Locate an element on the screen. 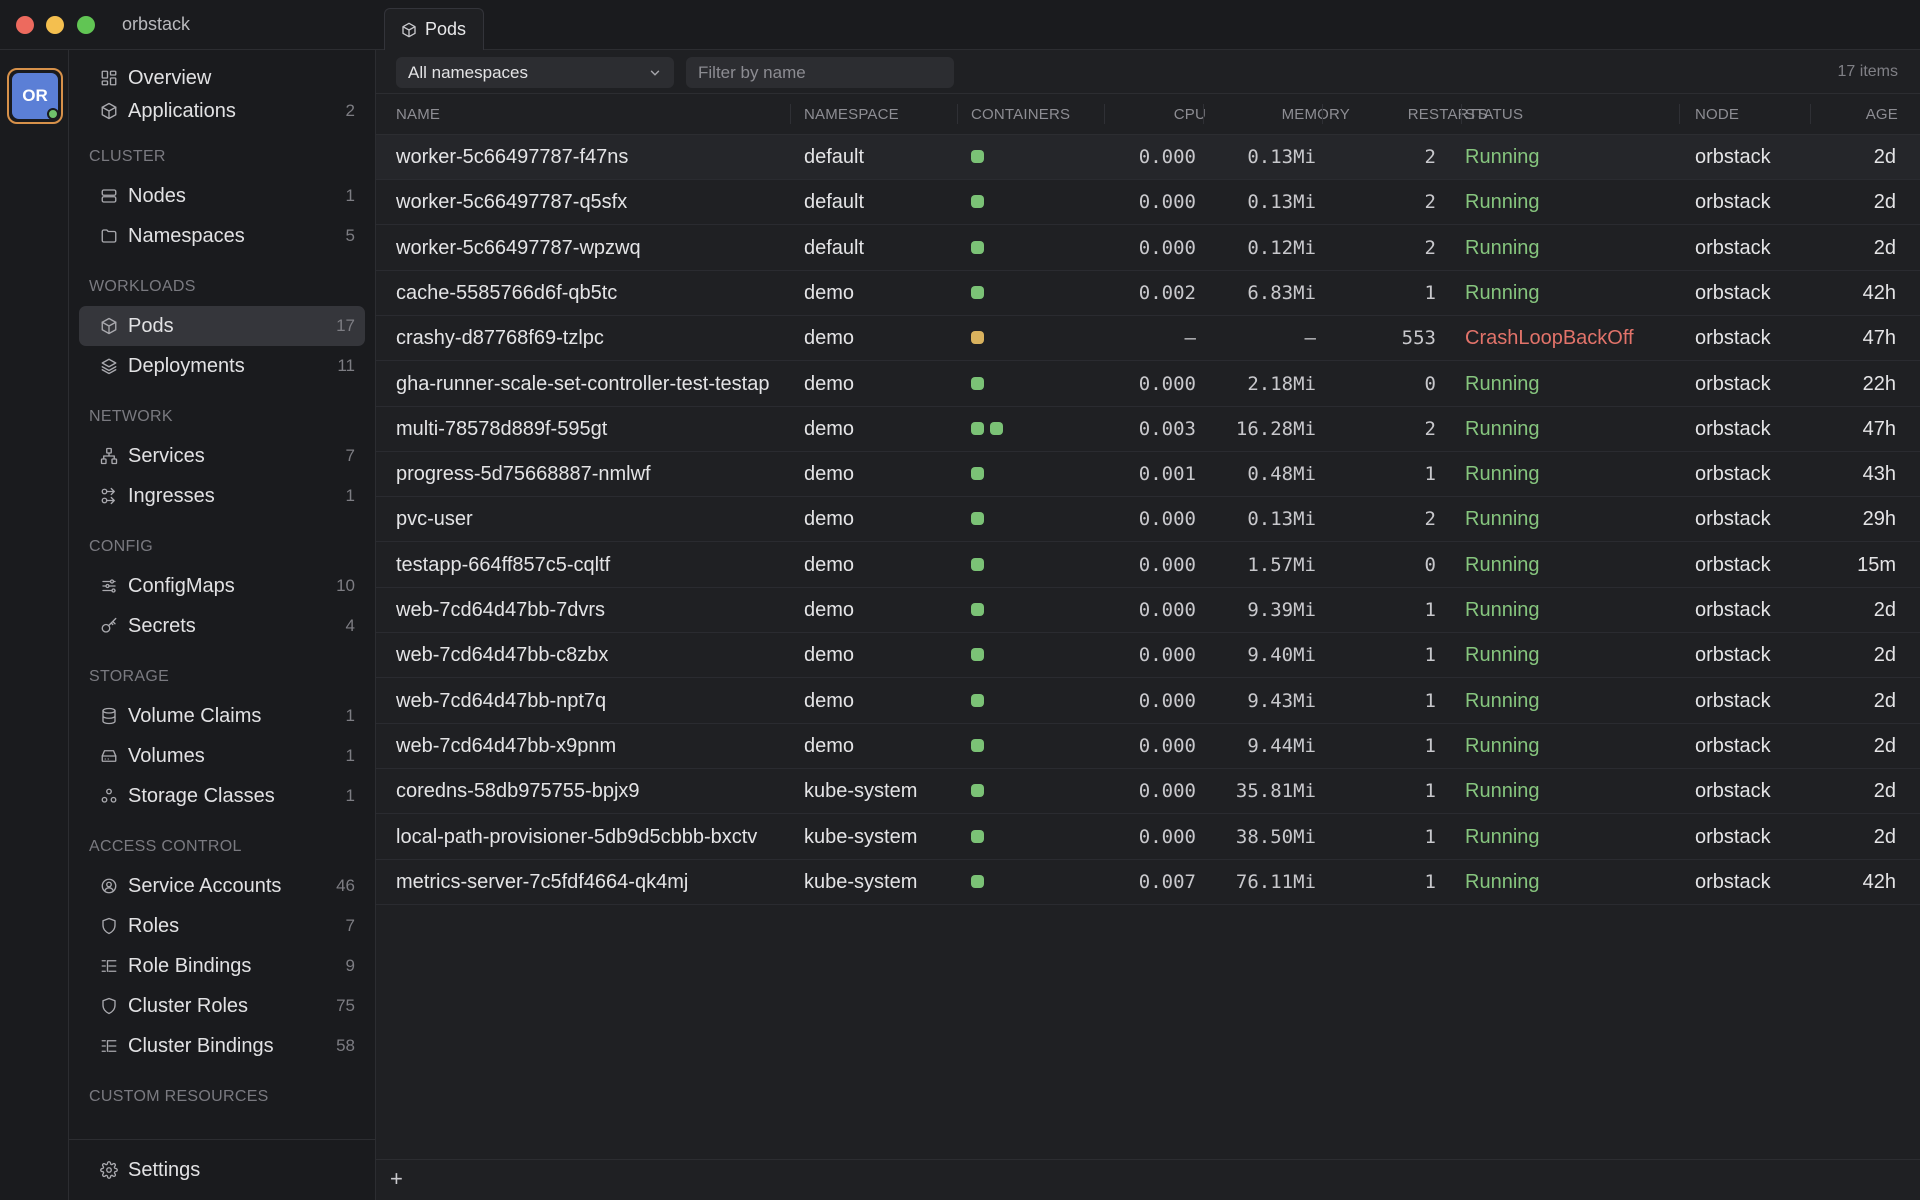 This screenshot has width=1920, height=1200. column-header-node: NODE is located at coordinates (1717, 114).